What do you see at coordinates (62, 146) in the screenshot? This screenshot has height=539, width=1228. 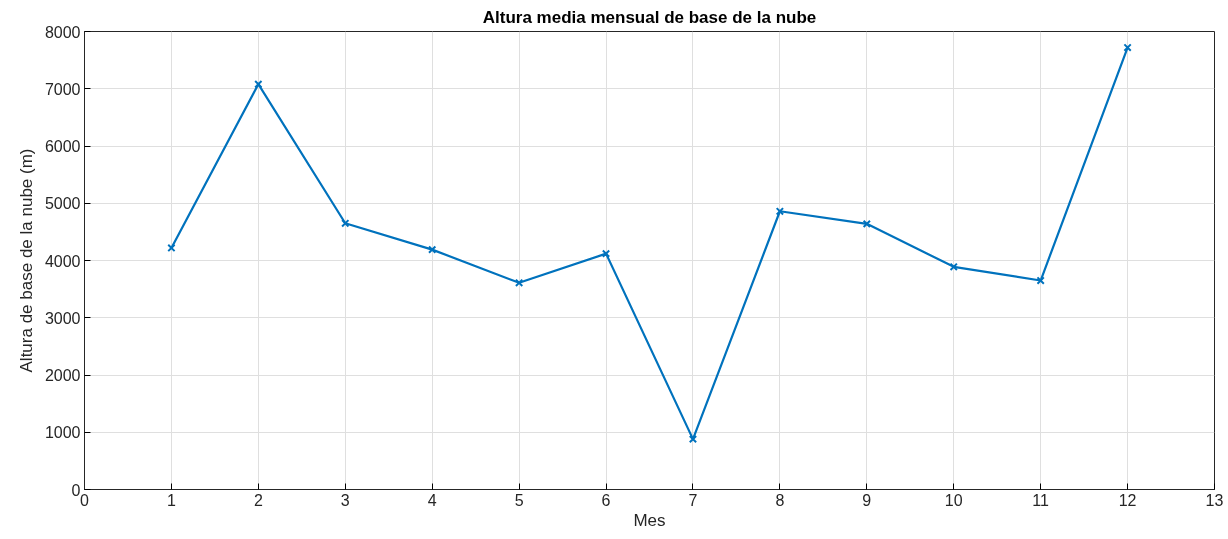 I see `y-tick-label: 6000` at bounding box center [62, 146].